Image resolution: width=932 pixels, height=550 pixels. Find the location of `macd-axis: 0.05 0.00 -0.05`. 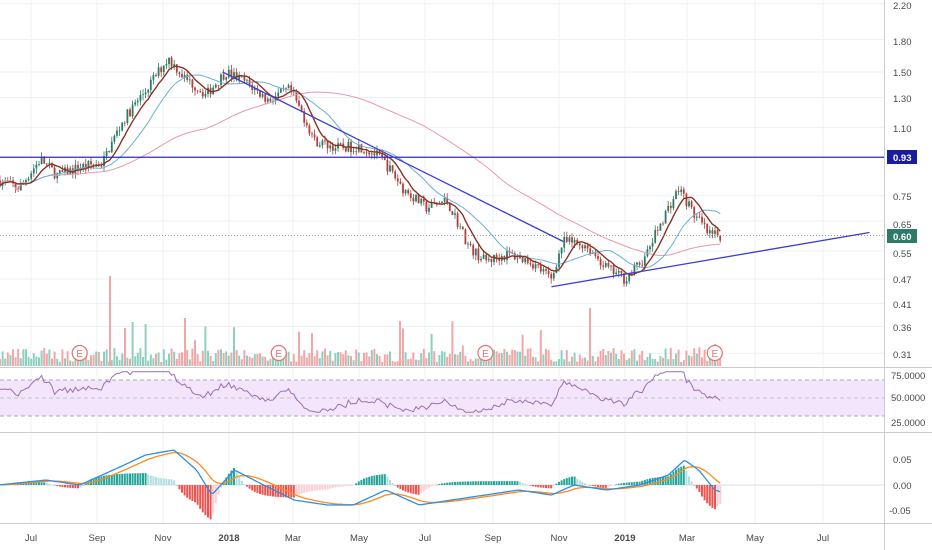

macd-axis: 0.05 0.00 -0.05 is located at coordinates (900, 486).